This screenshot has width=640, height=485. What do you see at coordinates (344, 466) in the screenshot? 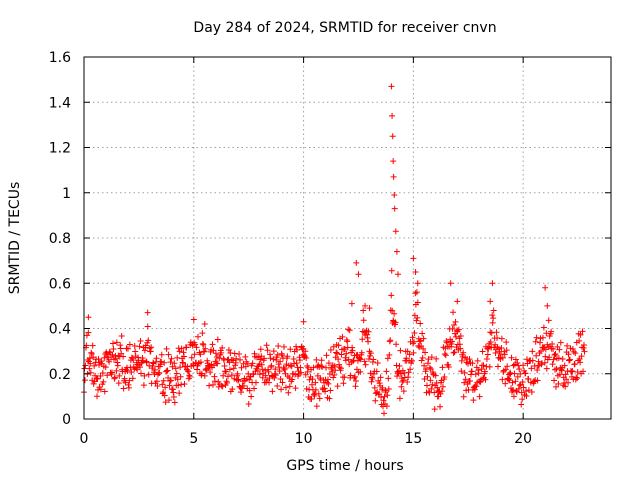
I see `x-axis-label: GPS time / hours` at bounding box center [344, 466].